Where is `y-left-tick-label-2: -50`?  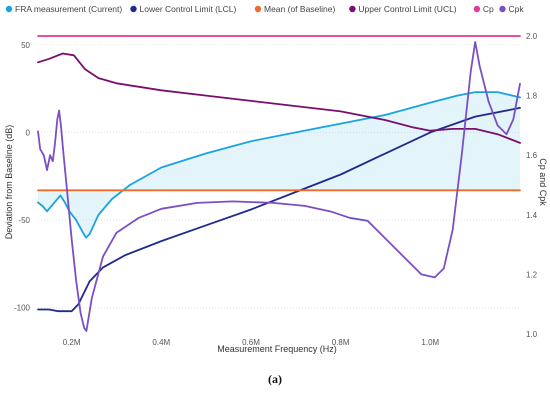 y-left-tick-label-2: -50 is located at coordinates (24, 220).